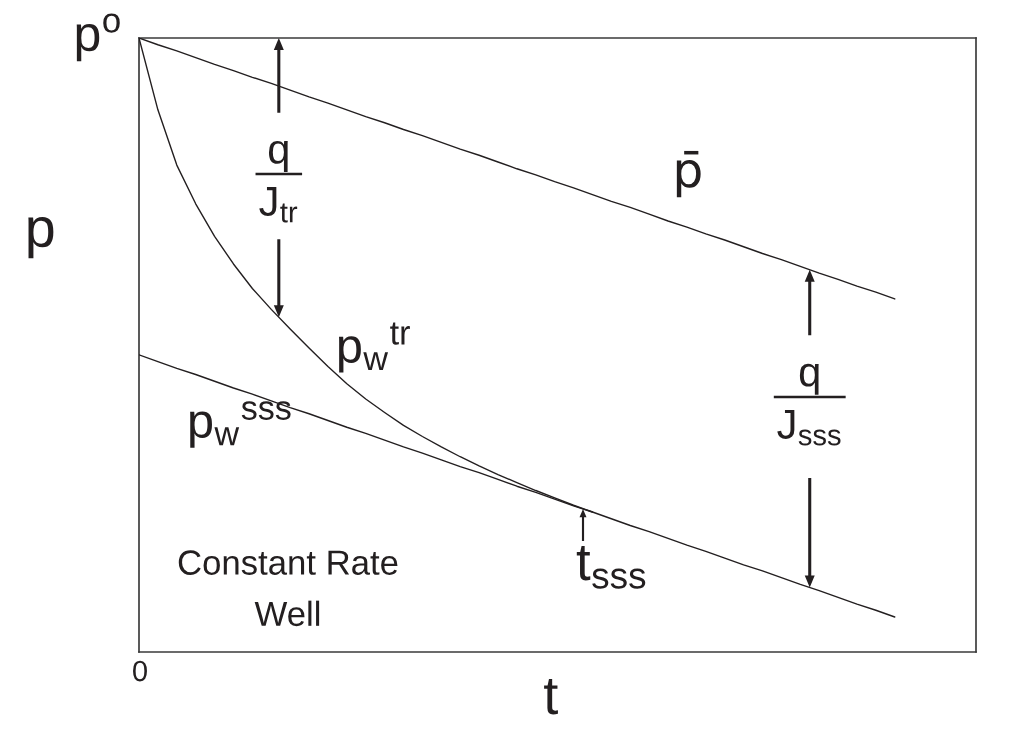  I want to click on annotation: t$_{sss}$, so click(611, 567).